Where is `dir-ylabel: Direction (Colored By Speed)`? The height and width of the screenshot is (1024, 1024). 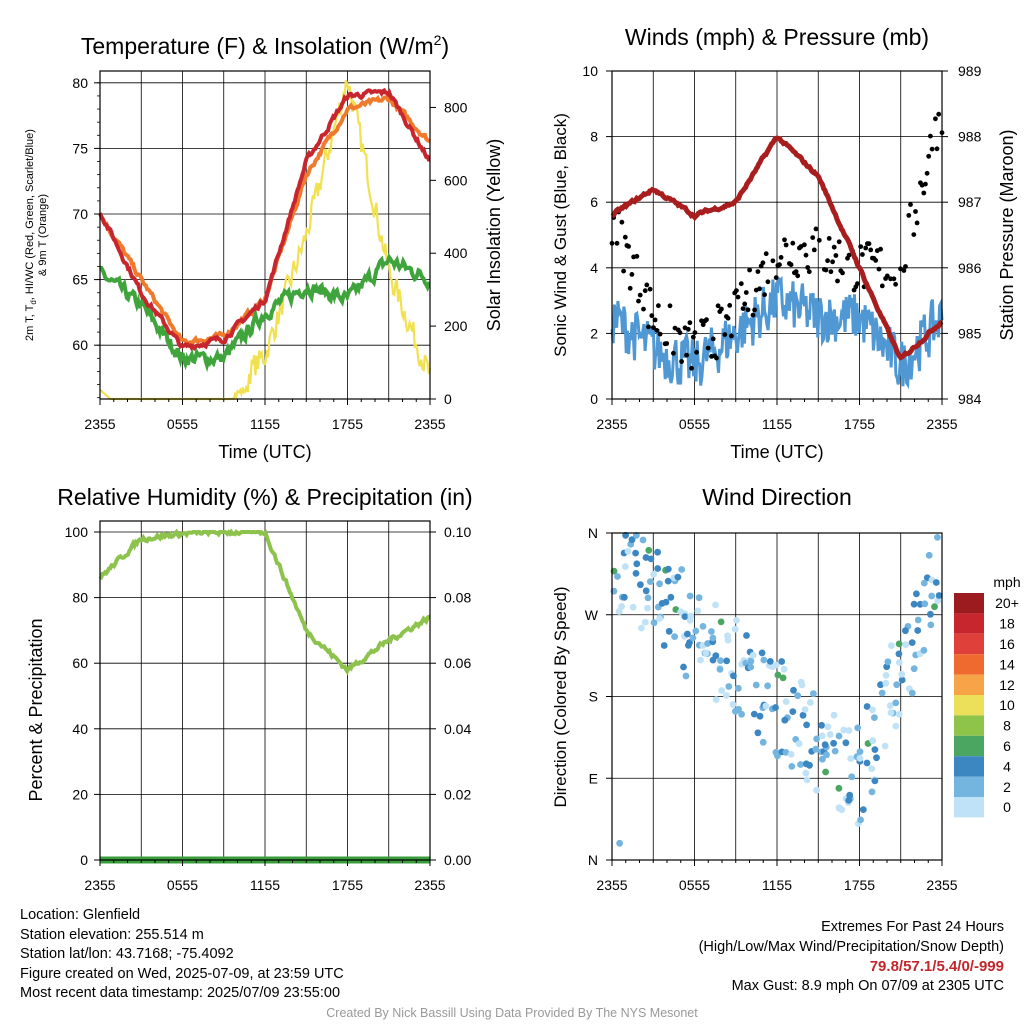 dir-ylabel: Direction (Colored By Speed) is located at coordinates (560, 696).